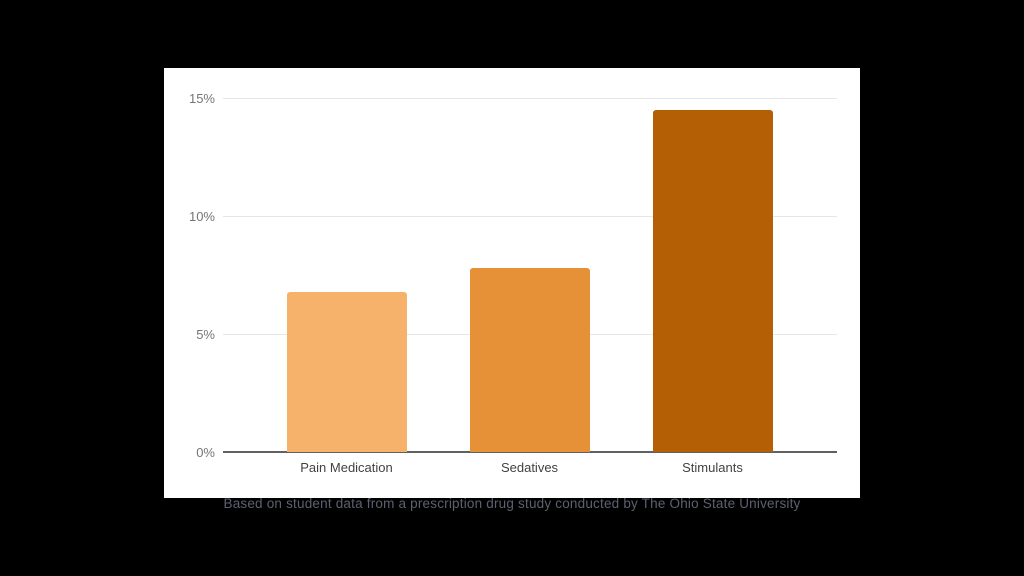 The image size is (1024, 576). Describe the element at coordinates (346, 467) in the screenshot. I see `x-axis-category-label: Pain Medication` at that location.